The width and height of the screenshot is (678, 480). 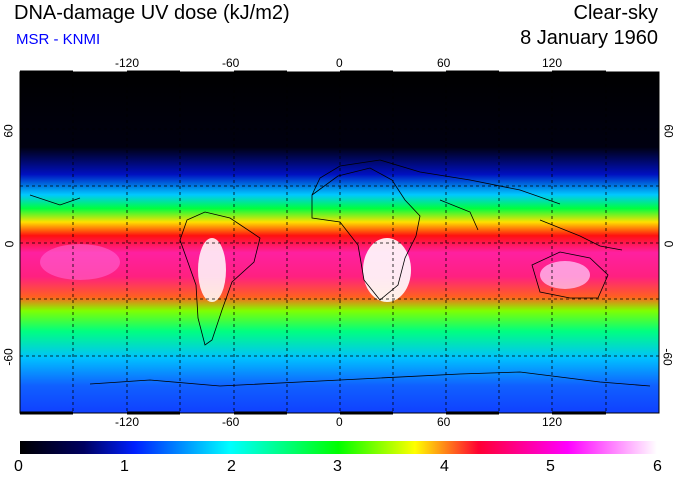 I want to click on map-title: DNA-damage UV dose (kJ/m2), so click(x=152, y=13).